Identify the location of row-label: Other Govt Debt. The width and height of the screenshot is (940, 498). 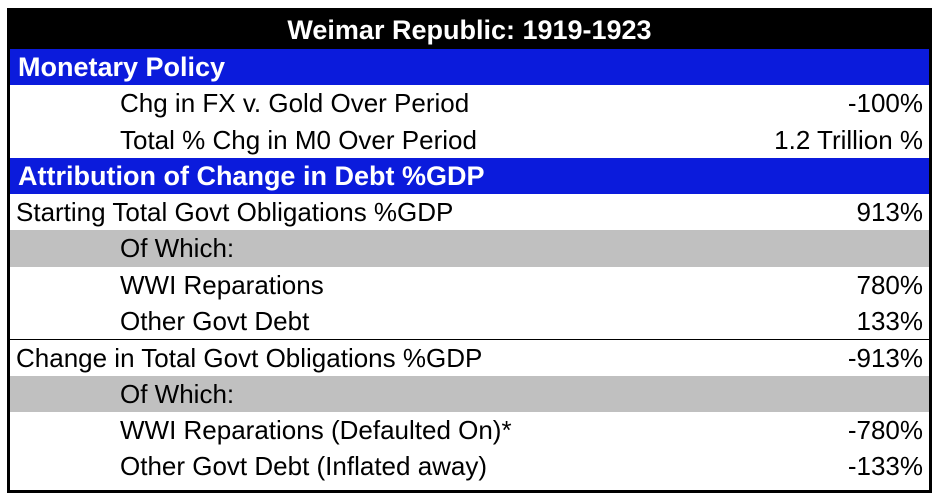
(215, 321).